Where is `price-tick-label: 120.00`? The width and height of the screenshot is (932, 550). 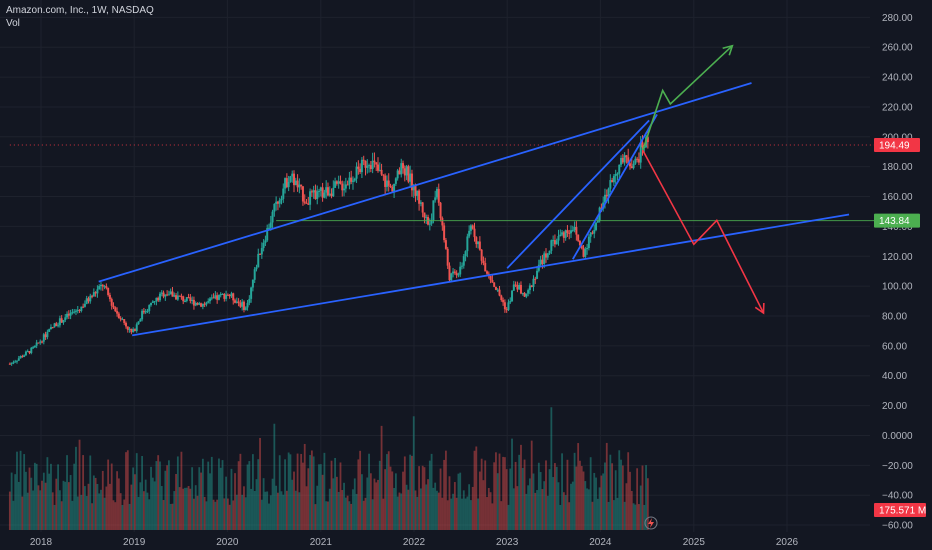 price-tick-label: 120.00 is located at coordinates (897, 257).